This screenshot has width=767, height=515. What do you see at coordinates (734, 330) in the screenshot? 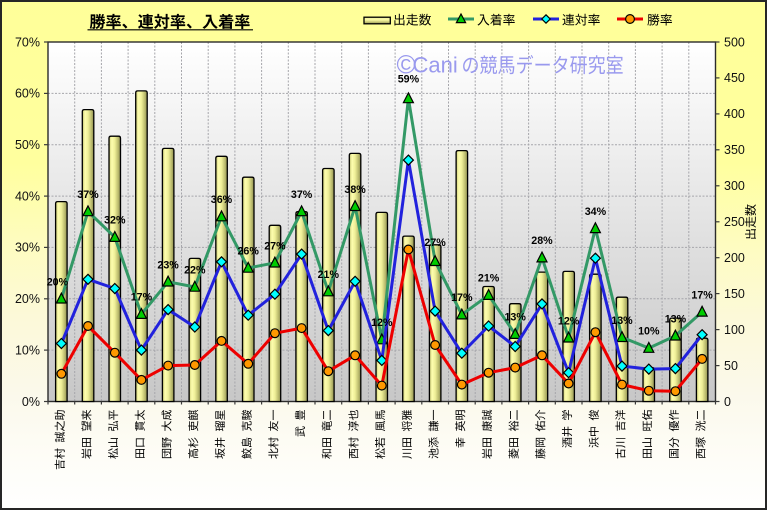
I see `svg-text: 100` at bounding box center [734, 330].